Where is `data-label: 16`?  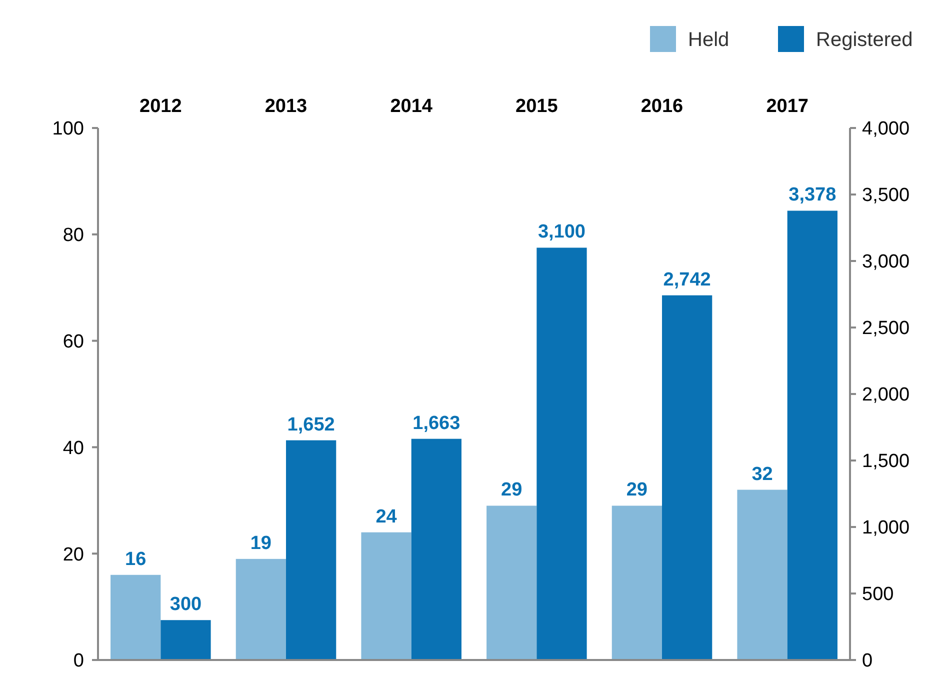
data-label: 16 is located at coordinates (135, 559).